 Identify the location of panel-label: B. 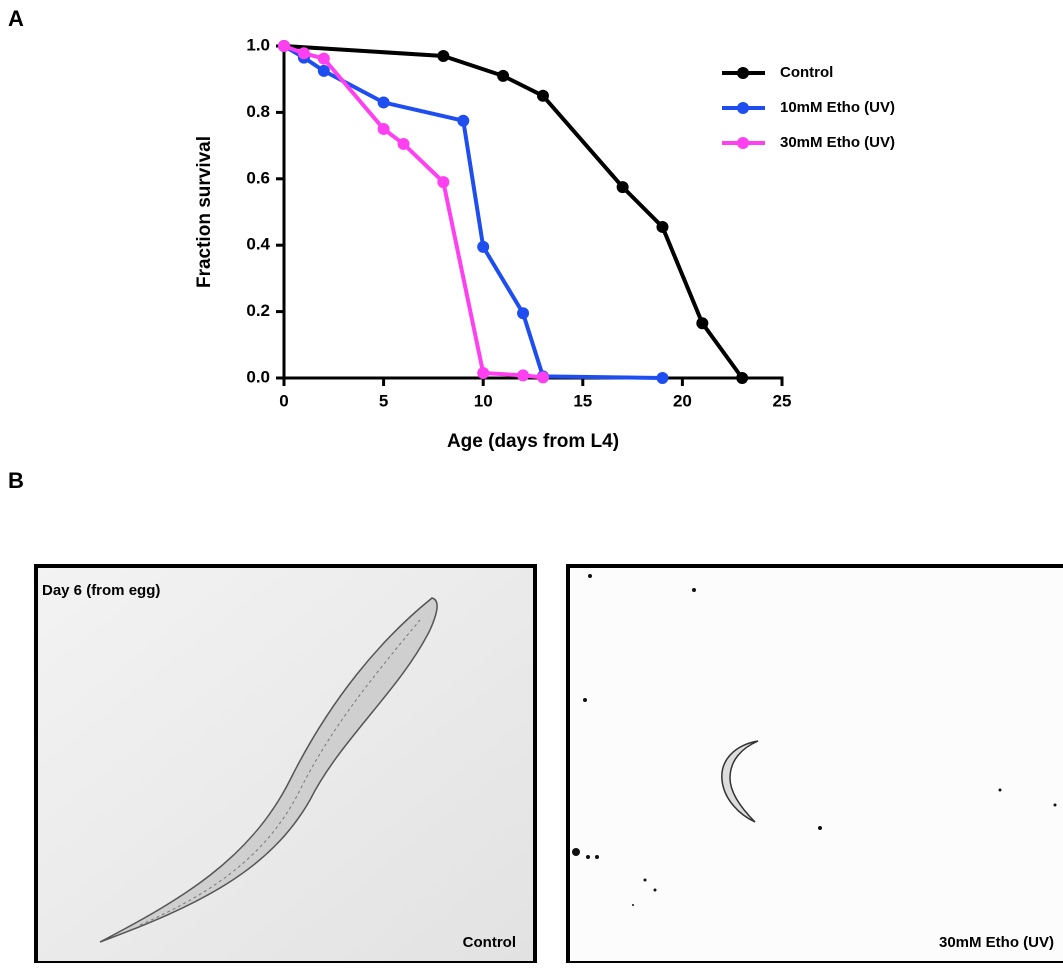
(16, 480).